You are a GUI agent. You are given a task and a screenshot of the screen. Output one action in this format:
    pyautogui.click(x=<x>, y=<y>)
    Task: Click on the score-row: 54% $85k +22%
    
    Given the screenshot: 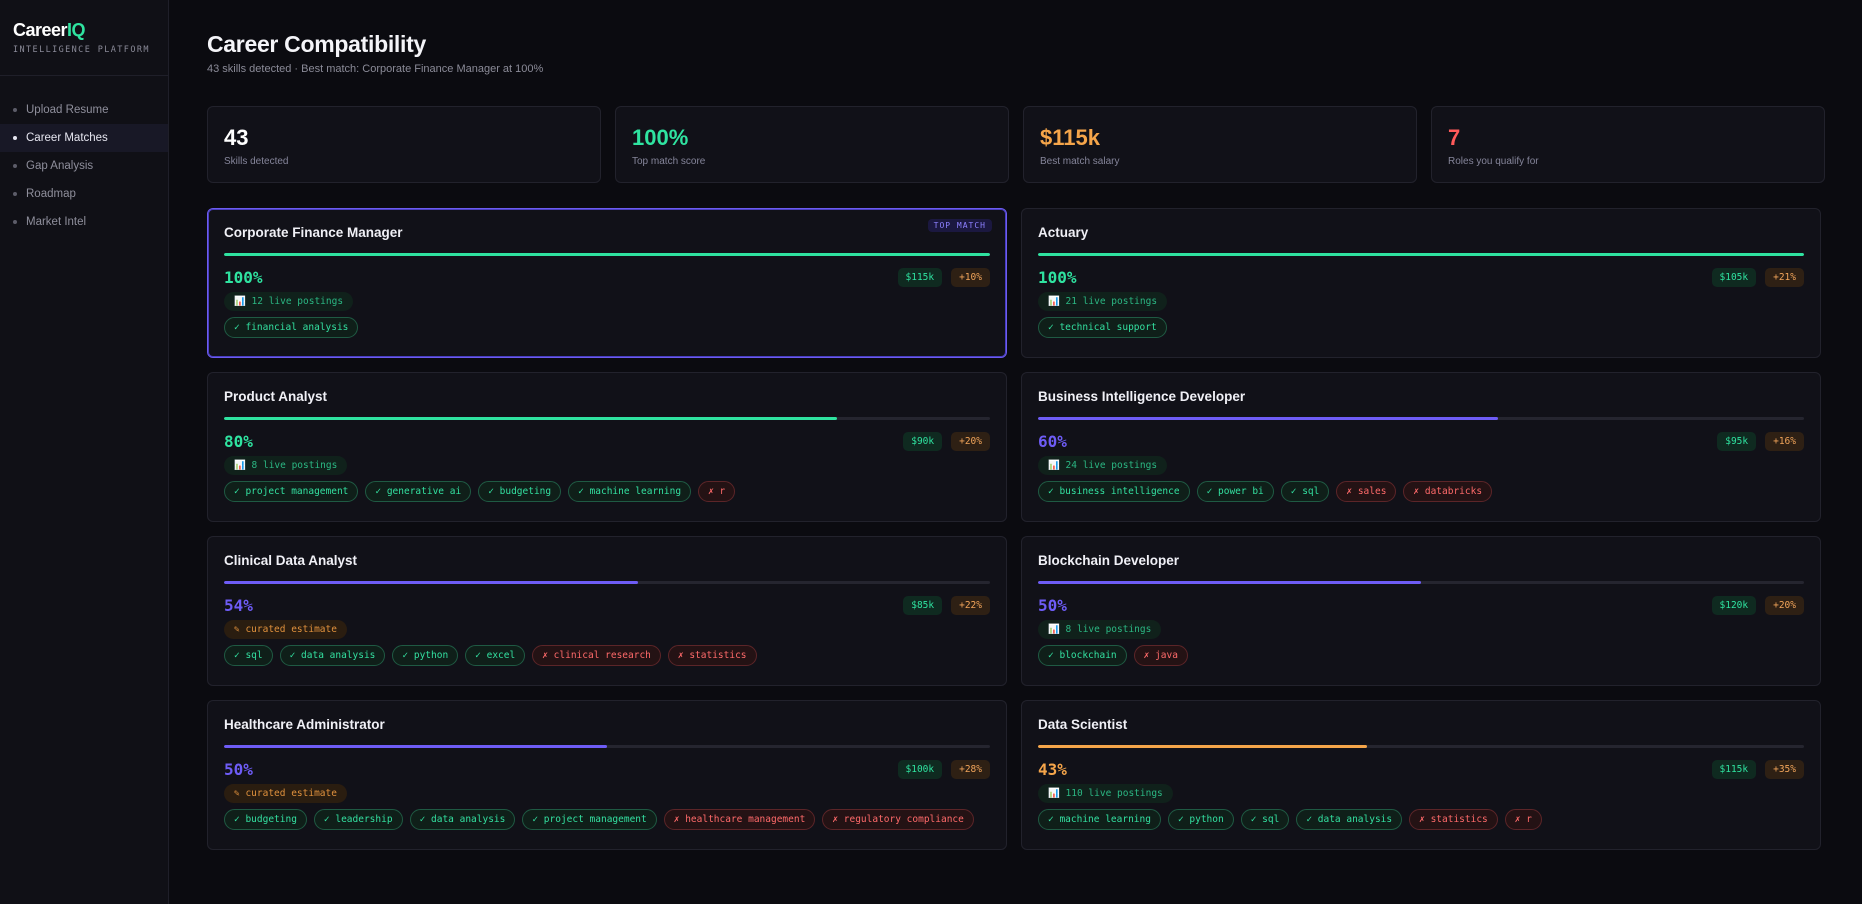 What is the action you would take?
    pyautogui.click(x=607, y=605)
    